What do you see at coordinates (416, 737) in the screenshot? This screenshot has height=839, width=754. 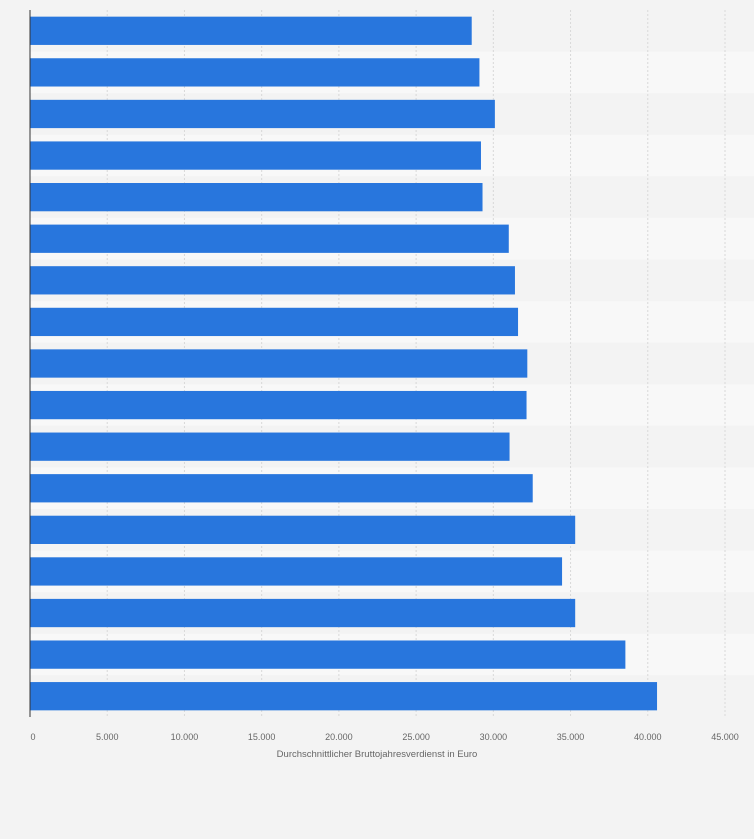 I see `x-tick-label: 25.000` at bounding box center [416, 737].